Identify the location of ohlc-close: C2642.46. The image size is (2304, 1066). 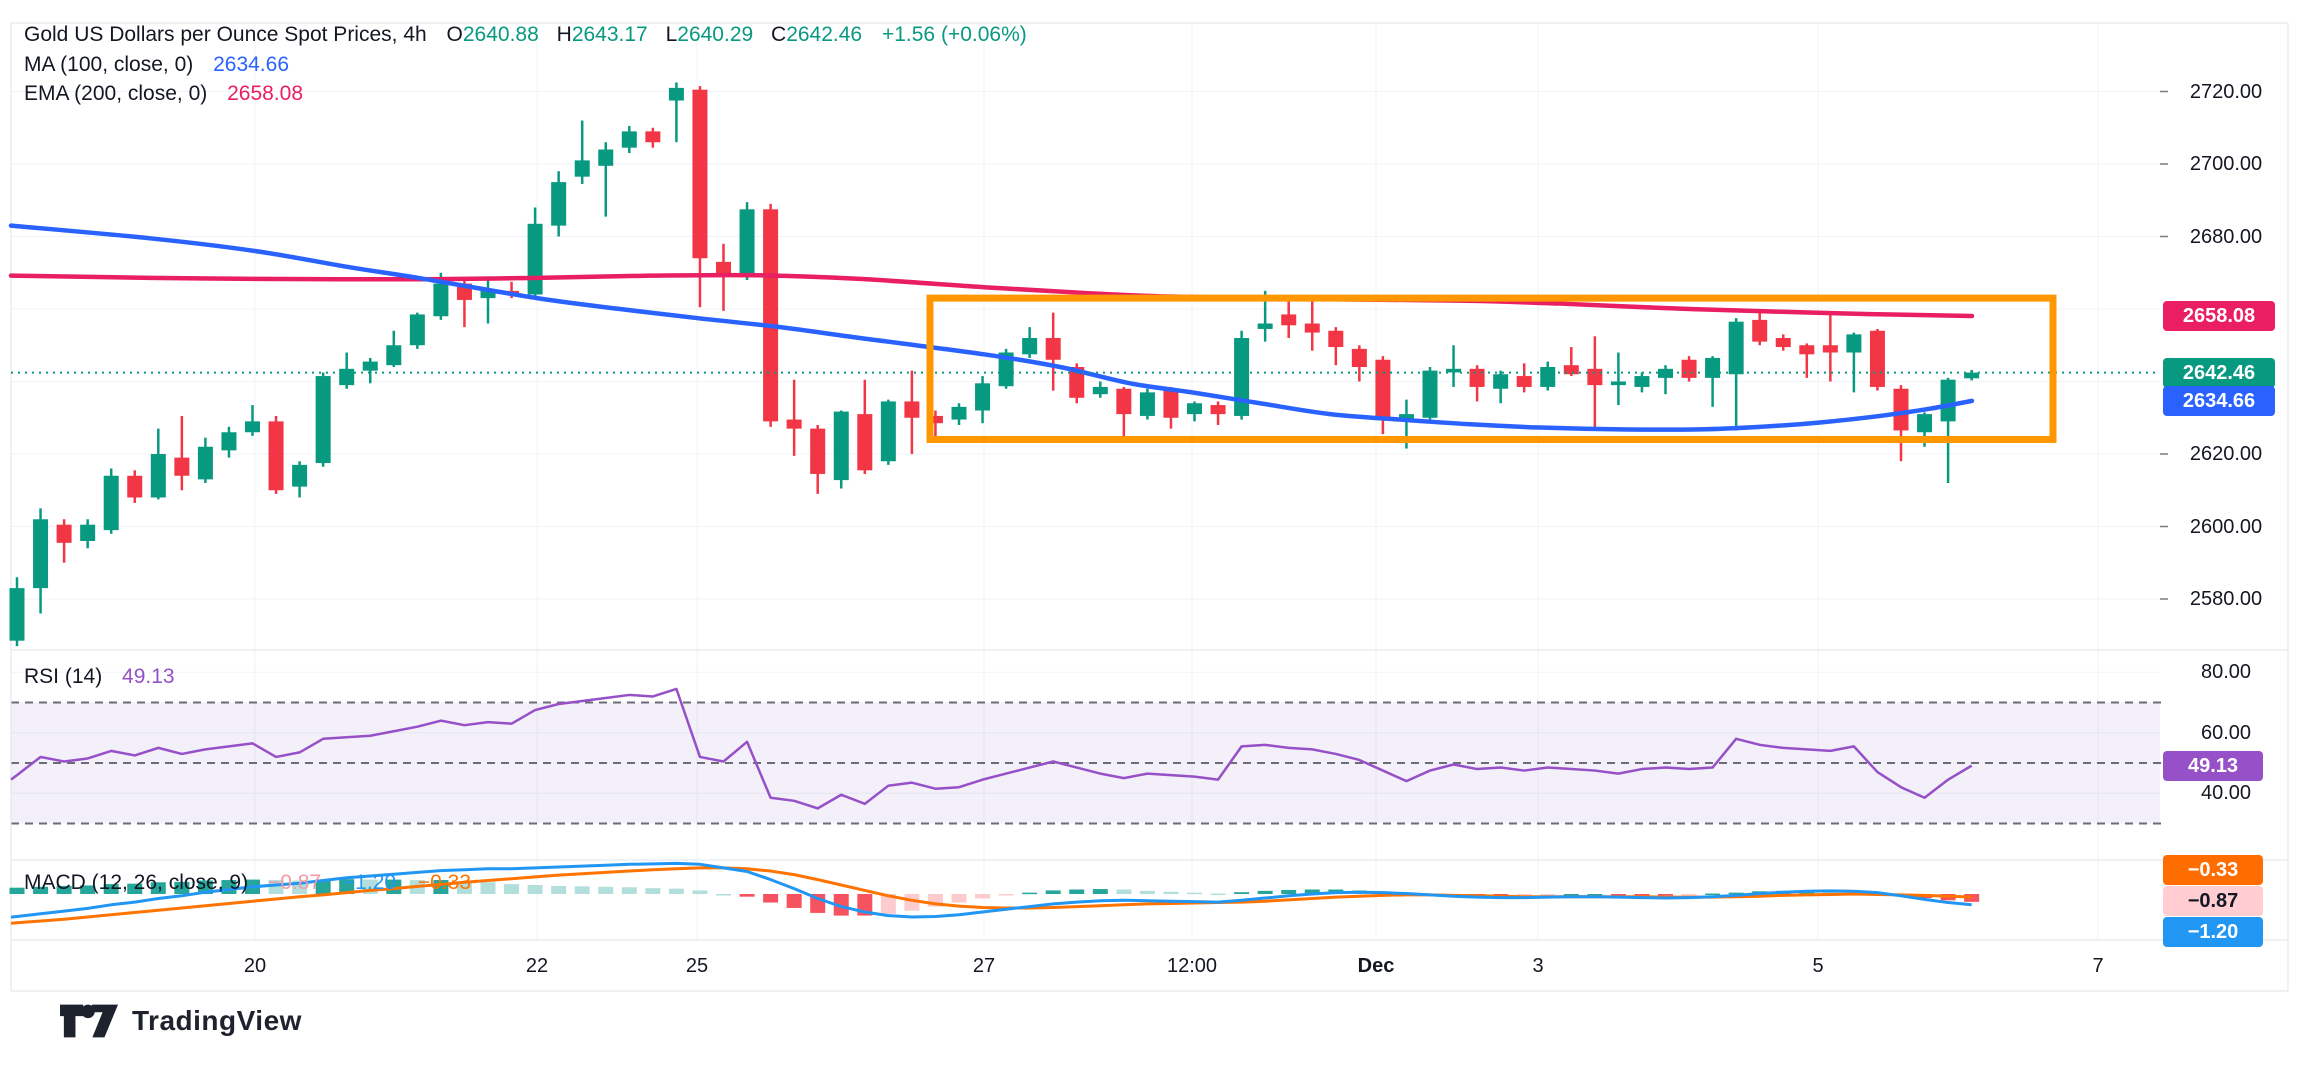
(816, 34).